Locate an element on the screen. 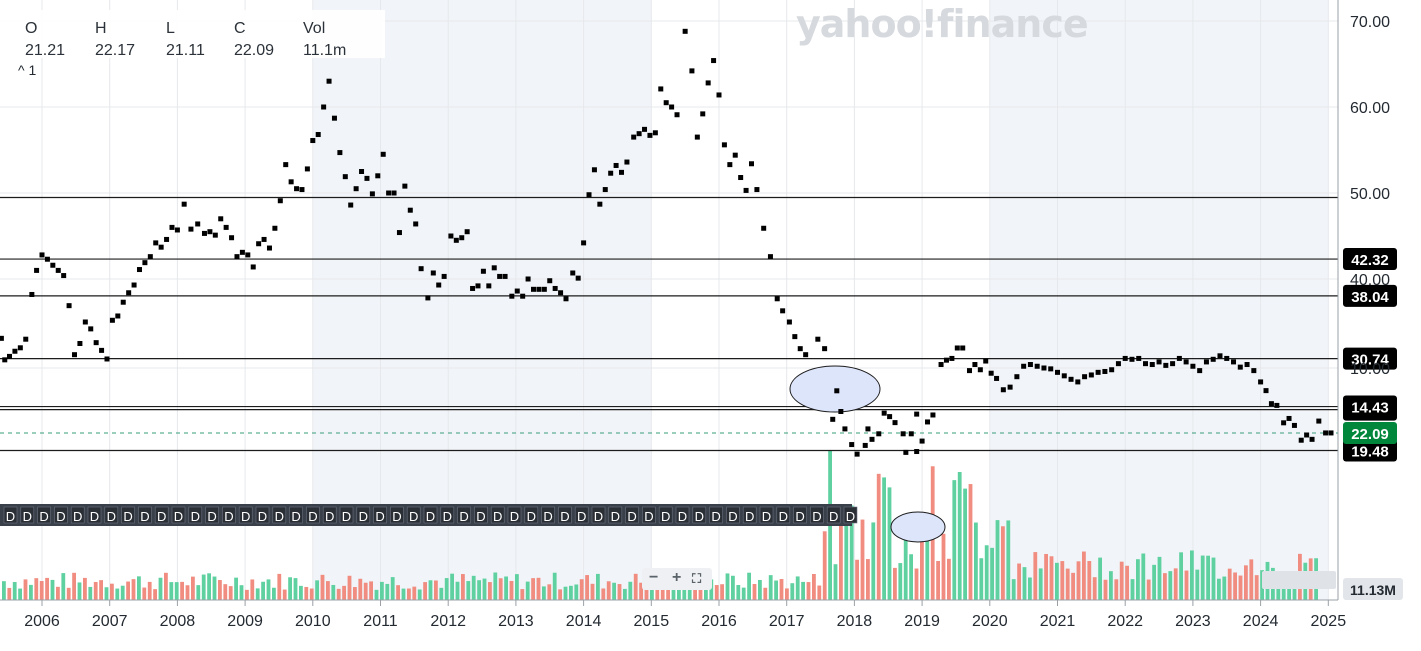 This screenshot has width=1421, height=651. x-tick-label: 2008 is located at coordinates (178, 621).